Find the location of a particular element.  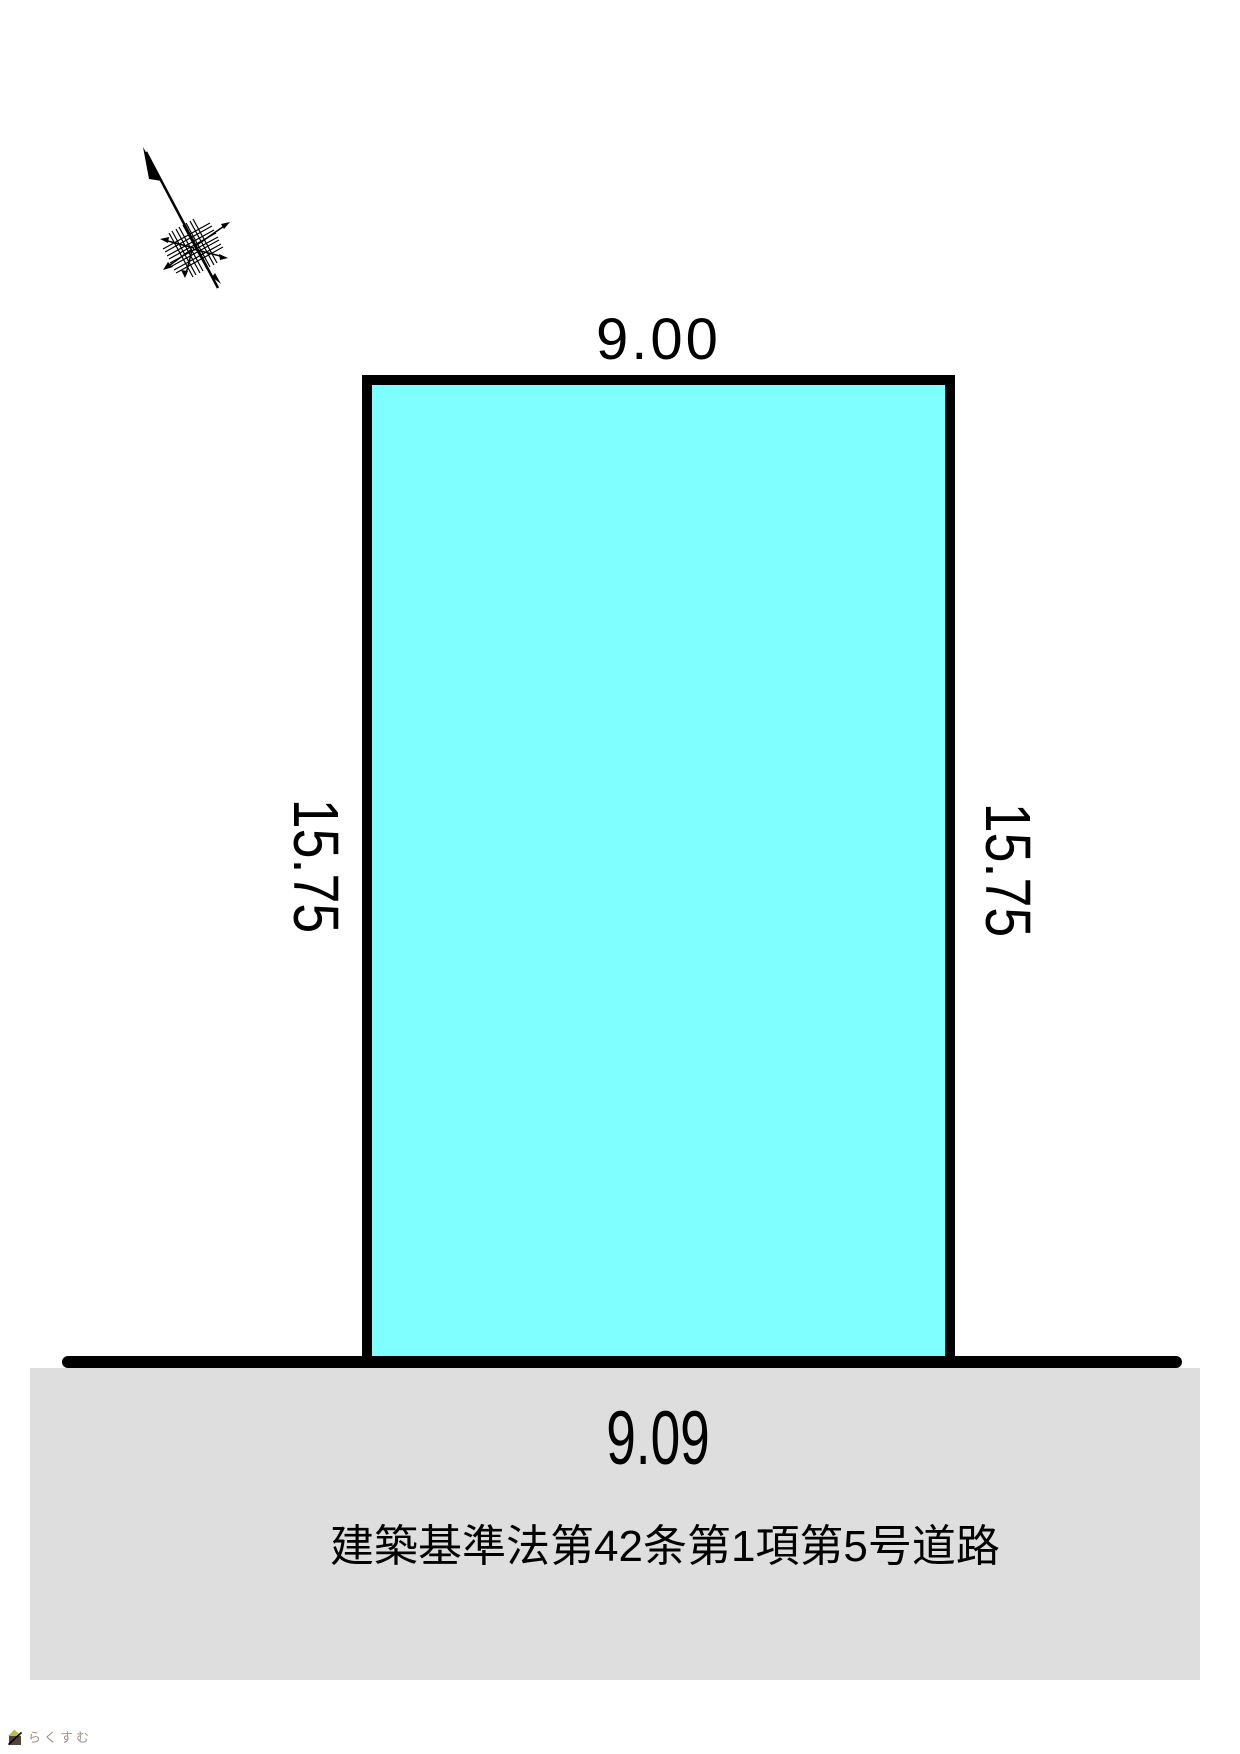

dimension-top: 9.00 is located at coordinates (658, 339).